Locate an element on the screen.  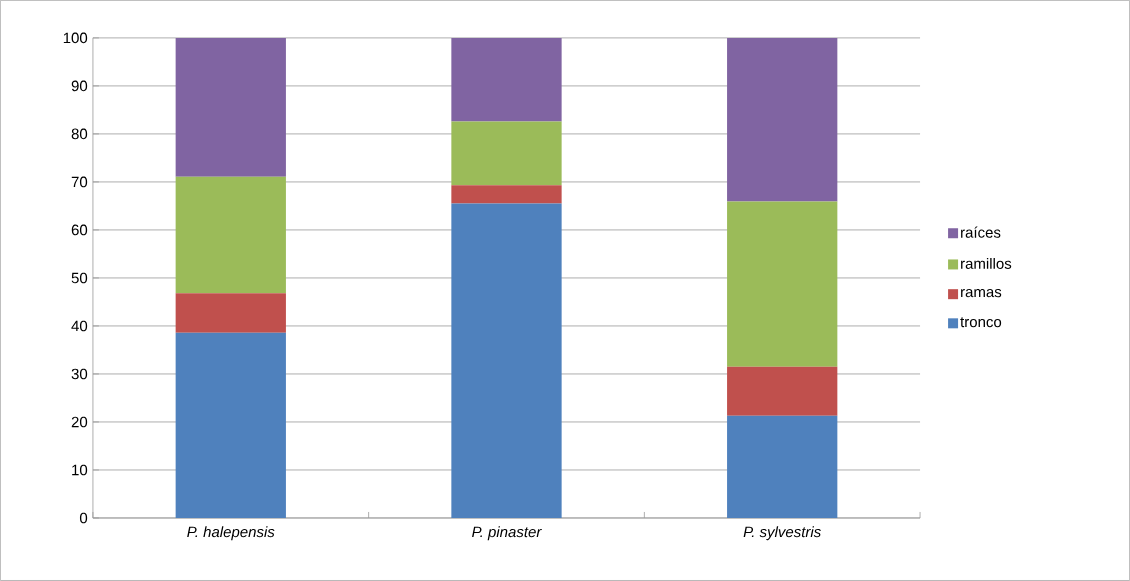
y-tick-label: 50 is located at coordinates (79, 278).